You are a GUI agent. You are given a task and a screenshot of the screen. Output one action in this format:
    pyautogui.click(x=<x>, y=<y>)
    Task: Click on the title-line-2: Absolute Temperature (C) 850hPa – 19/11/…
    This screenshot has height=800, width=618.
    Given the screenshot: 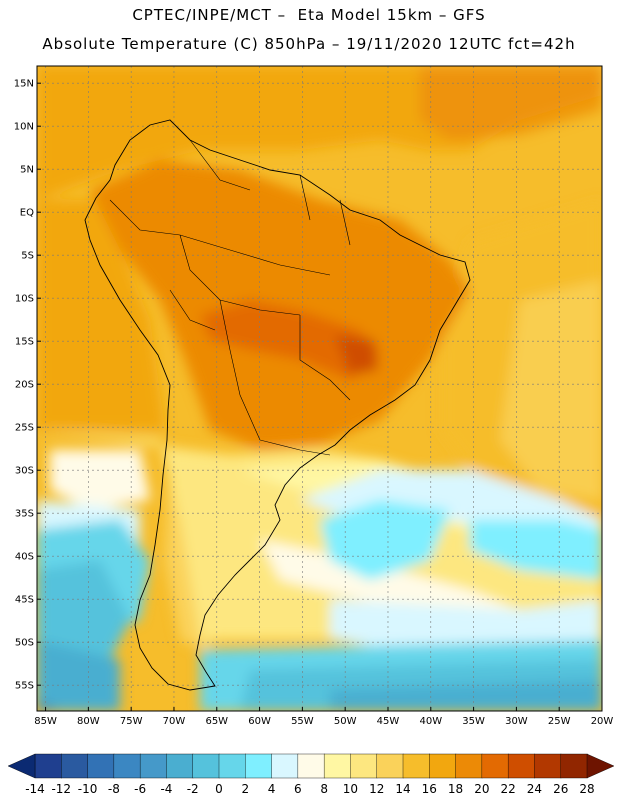 What is the action you would take?
    pyautogui.click(x=309, y=44)
    